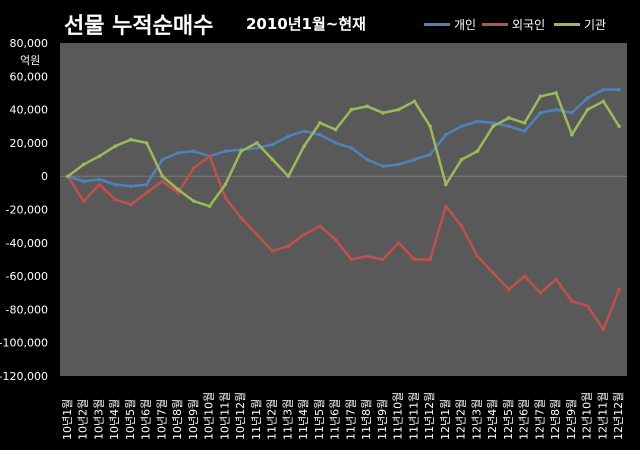 Image resolution: width=640 pixels, height=450 pixels. I want to click on y-tick-label: -80,000, so click(27, 309).